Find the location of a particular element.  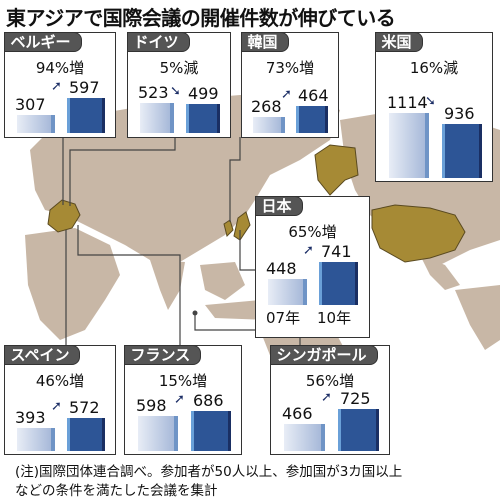

change-label: 46%増 is located at coordinates (60, 381).